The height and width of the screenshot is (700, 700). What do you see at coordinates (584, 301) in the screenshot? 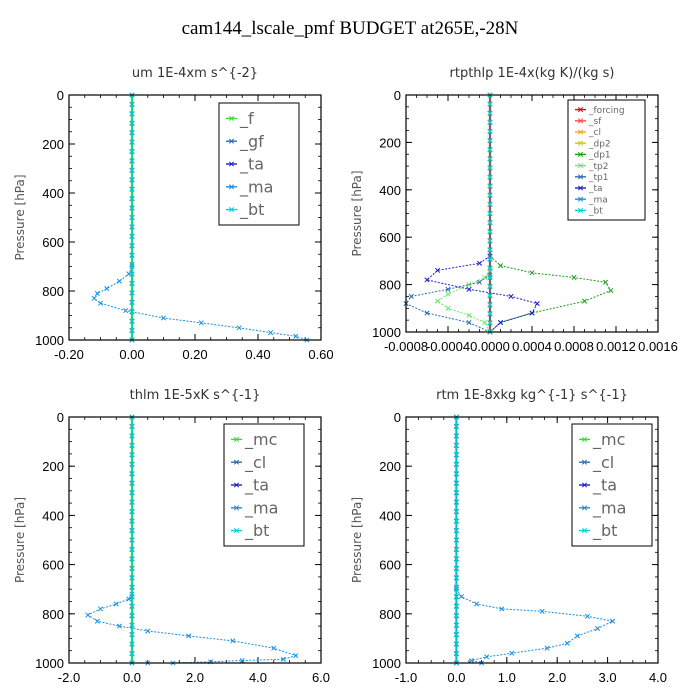
I see `series-point-dp1-marker-b` at bounding box center [584, 301].